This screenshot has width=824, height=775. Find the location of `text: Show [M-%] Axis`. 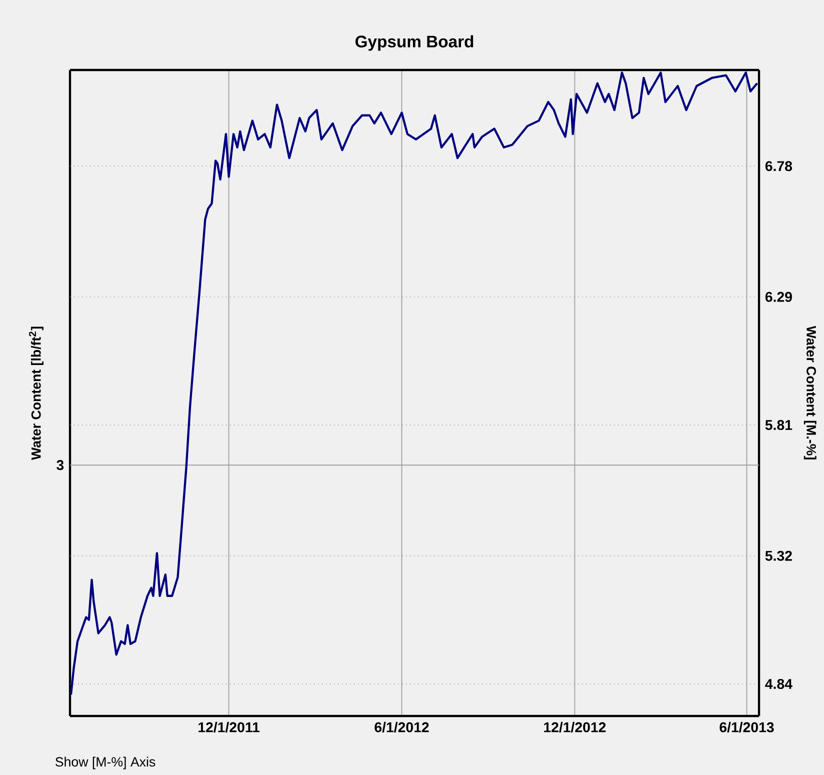

text: Show [M-%] Axis is located at coordinates (105, 763).